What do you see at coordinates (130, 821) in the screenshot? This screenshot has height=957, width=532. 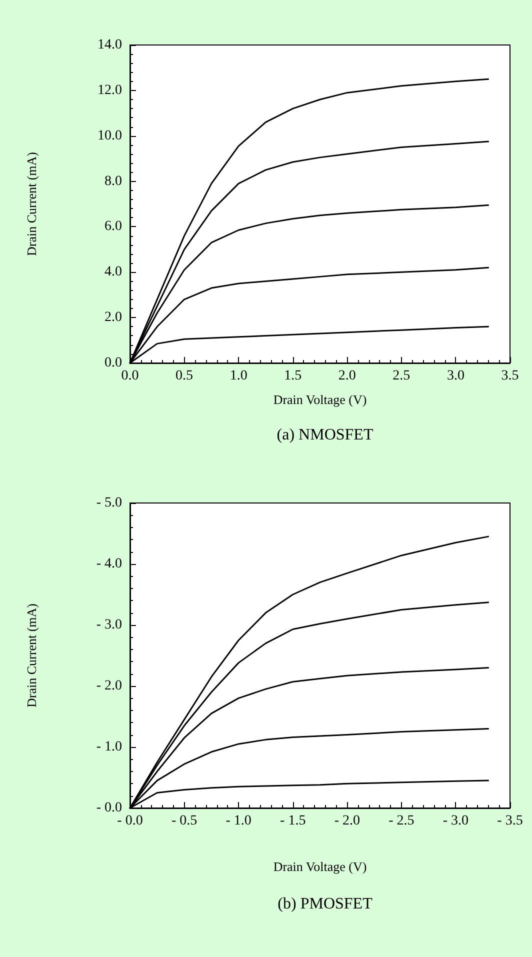 I see `x-tick-label: - 0.0` at bounding box center [130, 821].